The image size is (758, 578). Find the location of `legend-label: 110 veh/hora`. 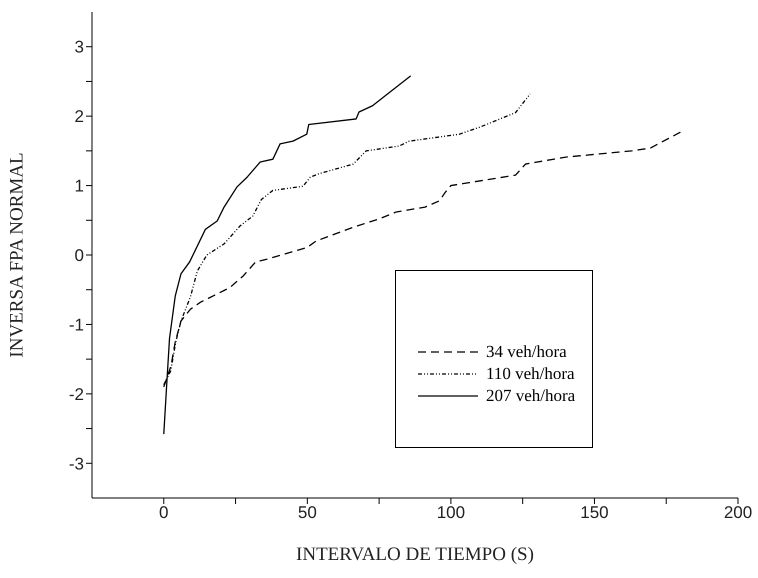

legend-label: 110 veh/hora is located at coordinates (530, 374).